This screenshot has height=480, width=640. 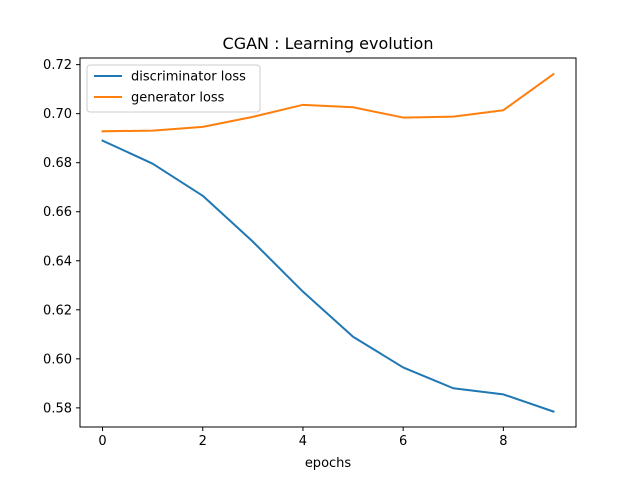 I want to click on x-axis: 0 2 4 6 8, so click(x=302, y=438).